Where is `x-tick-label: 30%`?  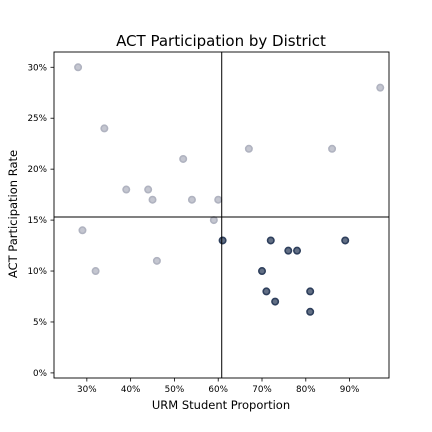
x-tick-label: 30% is located at coordinates (87, 390).